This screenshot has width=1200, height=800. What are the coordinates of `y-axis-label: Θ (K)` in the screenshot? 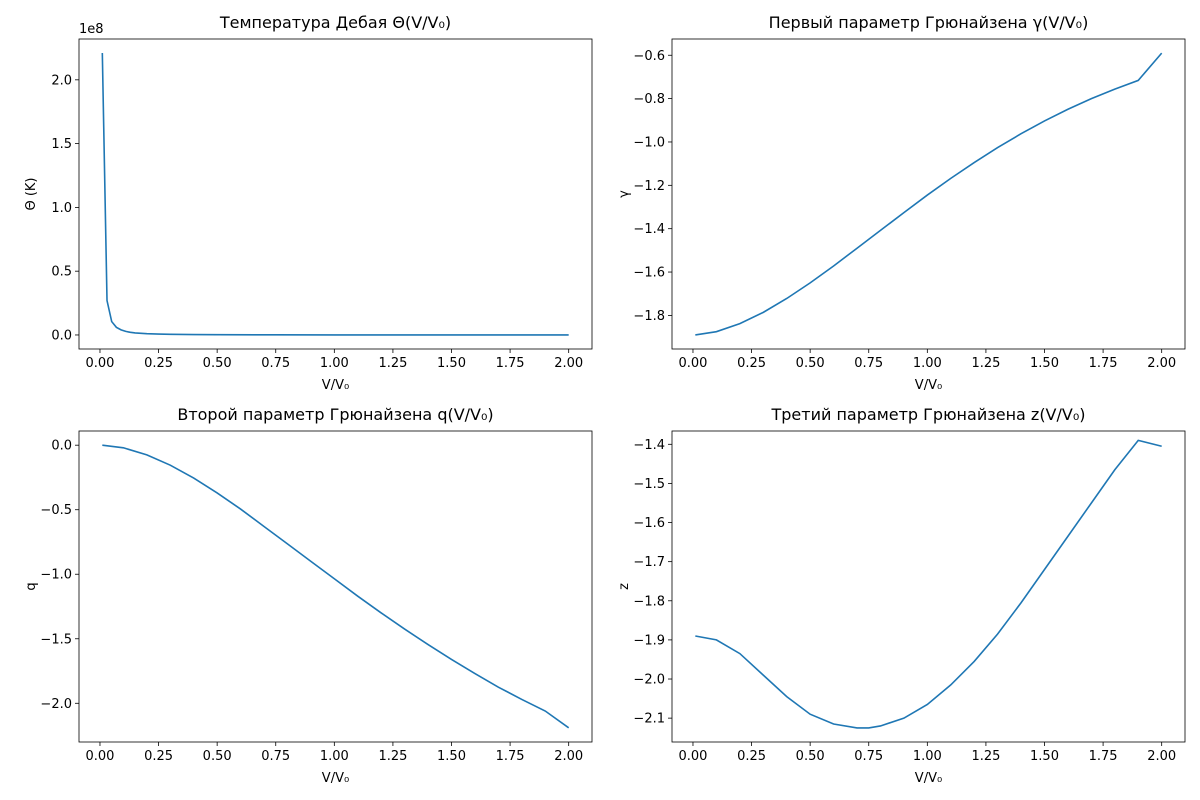 It's located at (31, 193).